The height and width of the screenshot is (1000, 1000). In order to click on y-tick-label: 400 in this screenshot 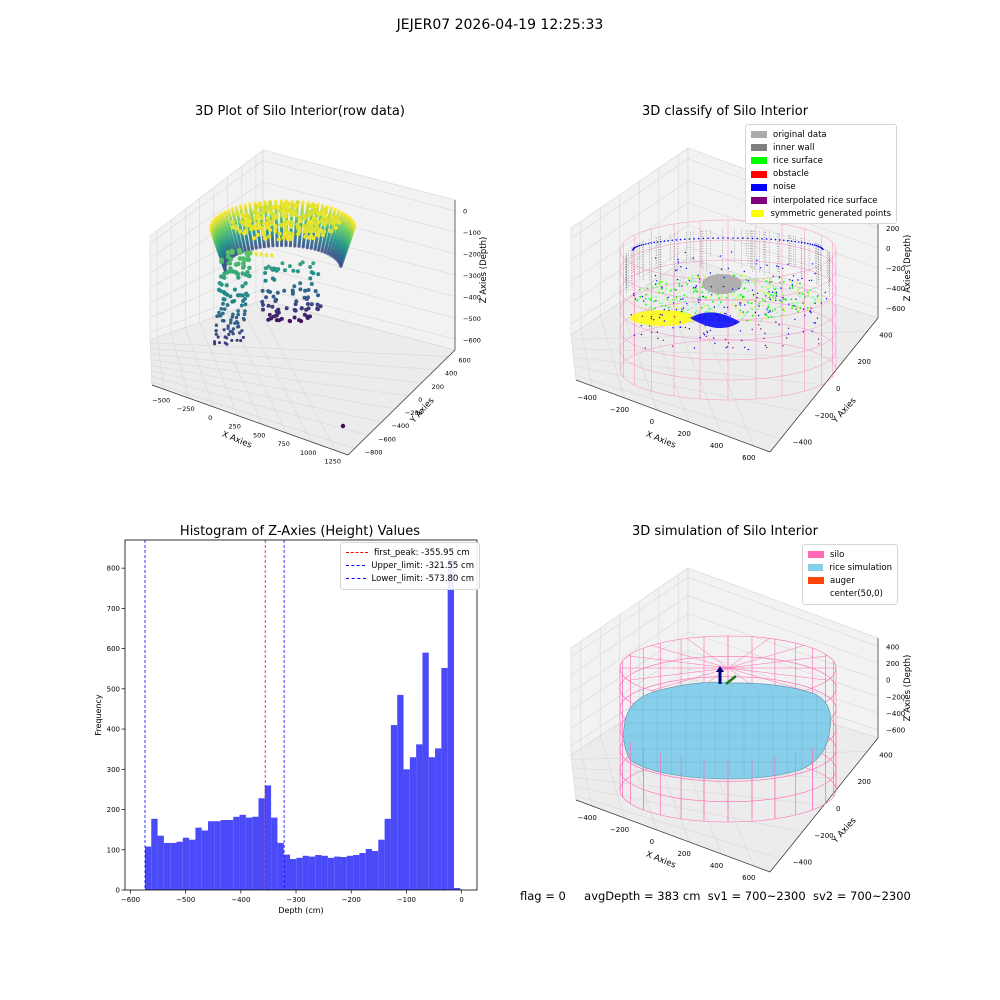, I will do `click(451, 374)`.